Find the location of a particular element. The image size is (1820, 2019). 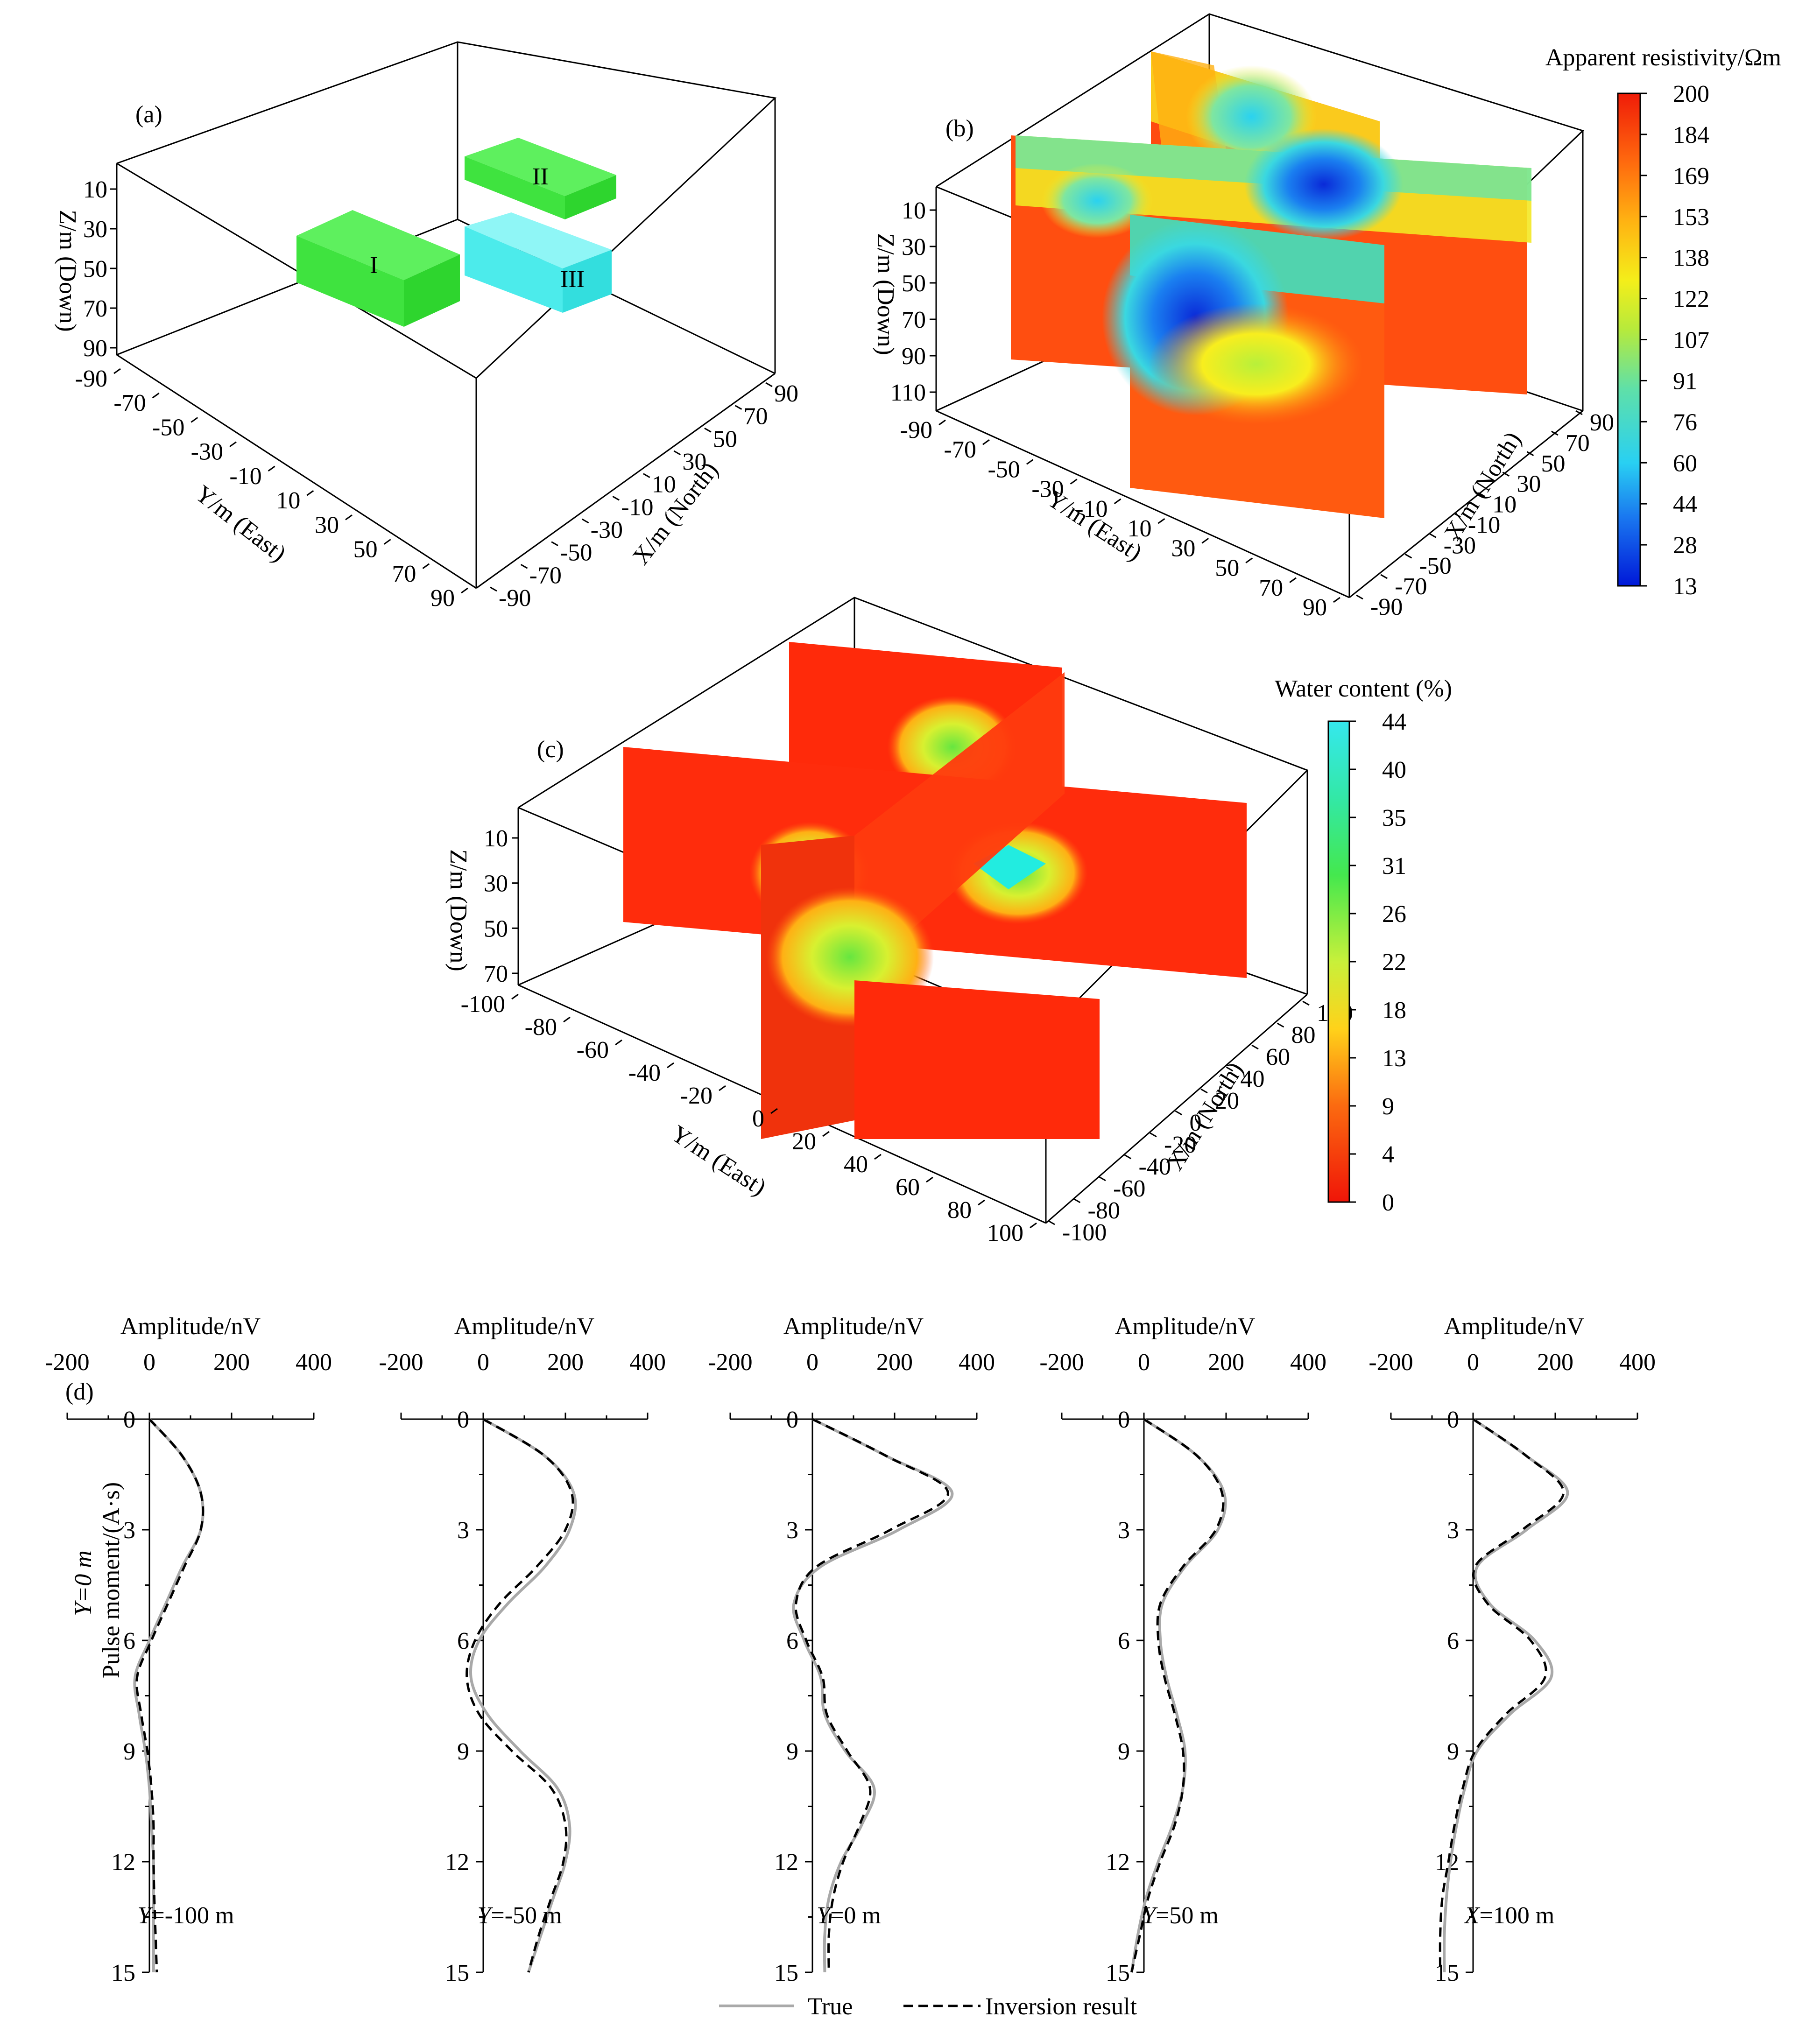

panel-a-x-label: 10 is located at coordinates (664, 484).